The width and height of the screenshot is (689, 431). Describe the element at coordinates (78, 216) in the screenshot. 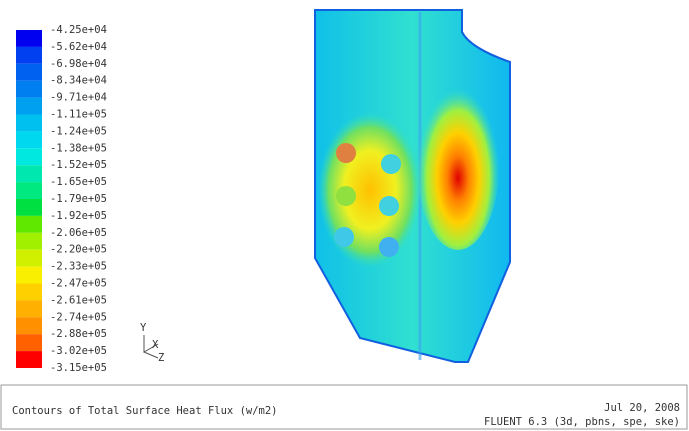

I see `legend-label: -1.92e+05` at that location.